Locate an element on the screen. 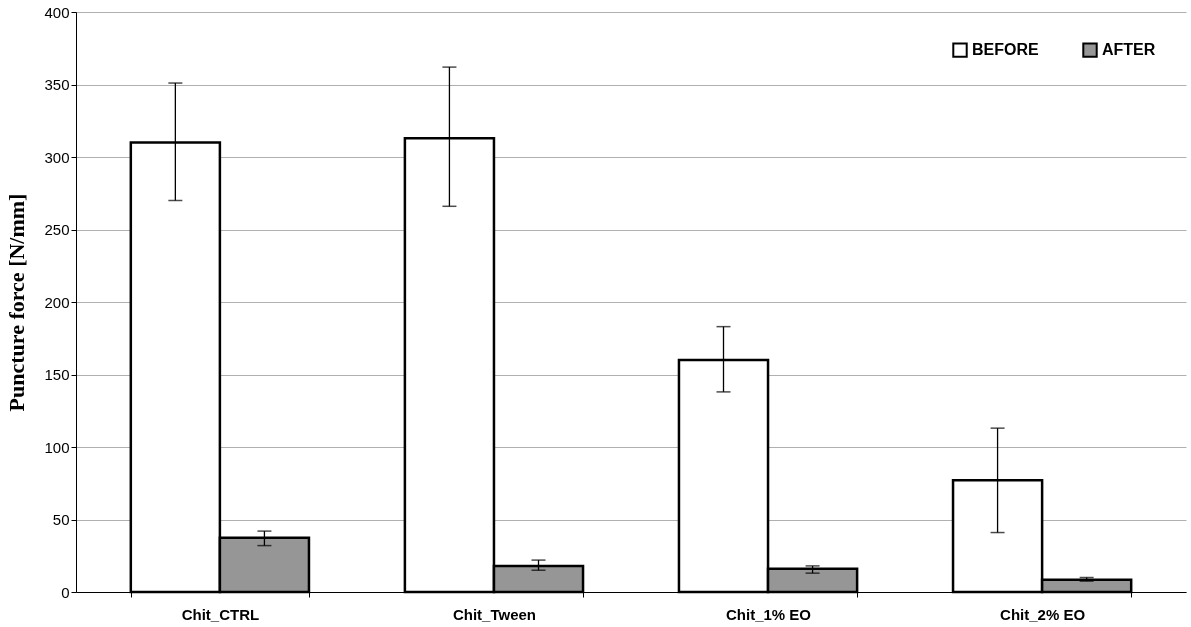 This screenshot has width=1191, height=627. y-tick-label: 150 is located at coordinates (57, 374).